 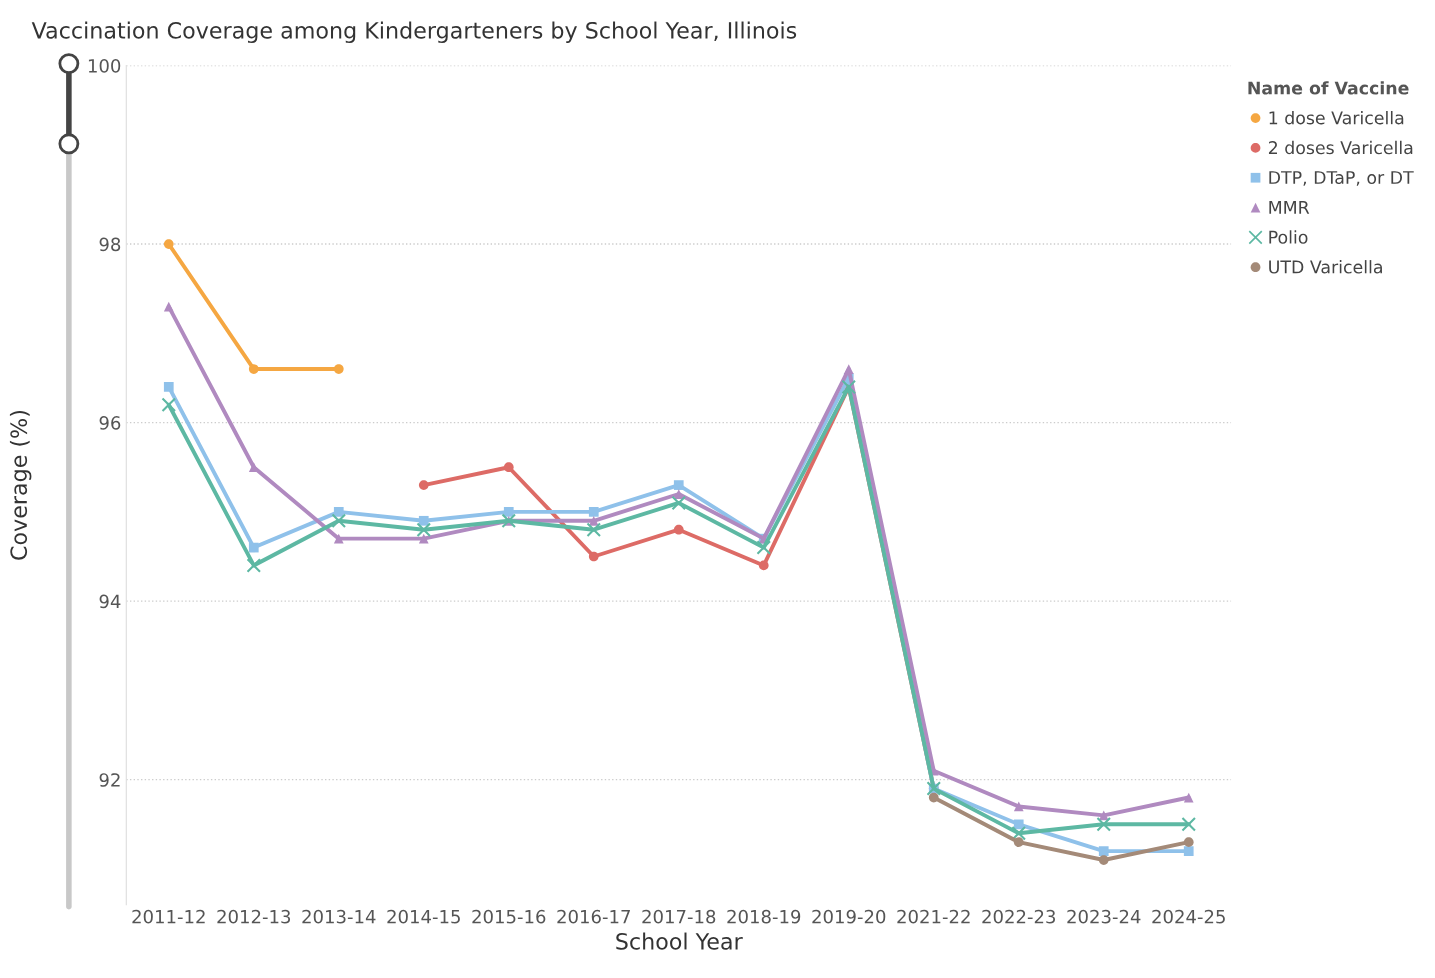 I want to click on x-tick-label: 2023-24, so click(x=1104, y=916).